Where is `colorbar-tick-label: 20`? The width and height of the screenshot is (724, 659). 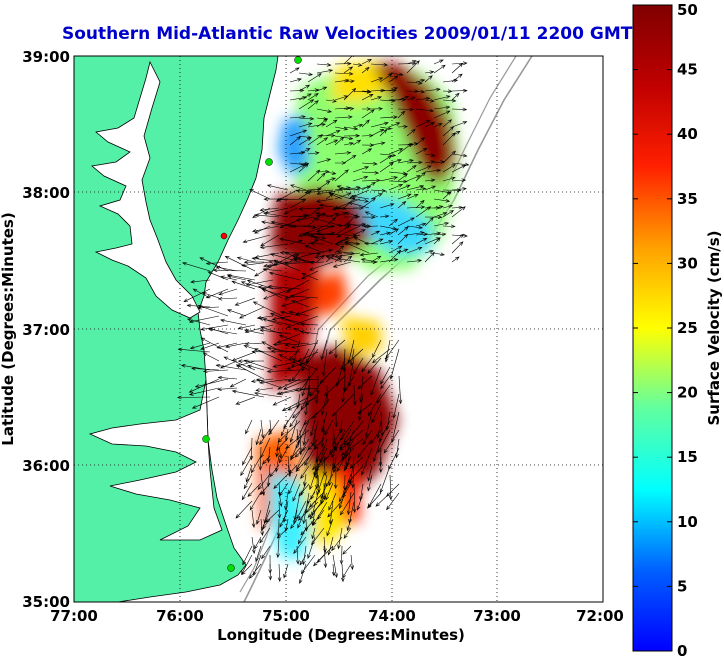
colorbar-tick-label: 20 is located at coordinates (687, 393).